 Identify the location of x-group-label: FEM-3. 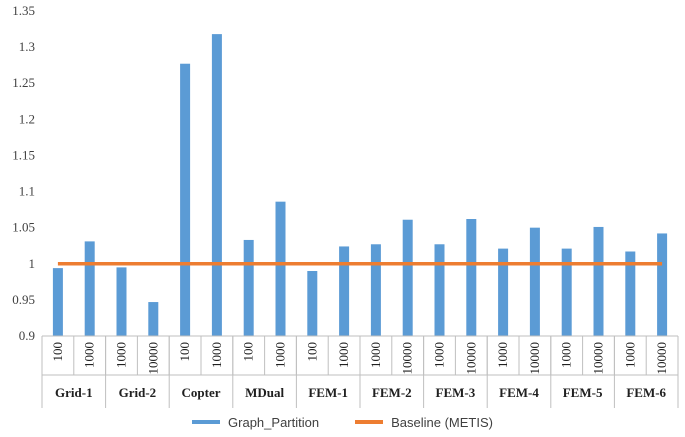
(456, 392).